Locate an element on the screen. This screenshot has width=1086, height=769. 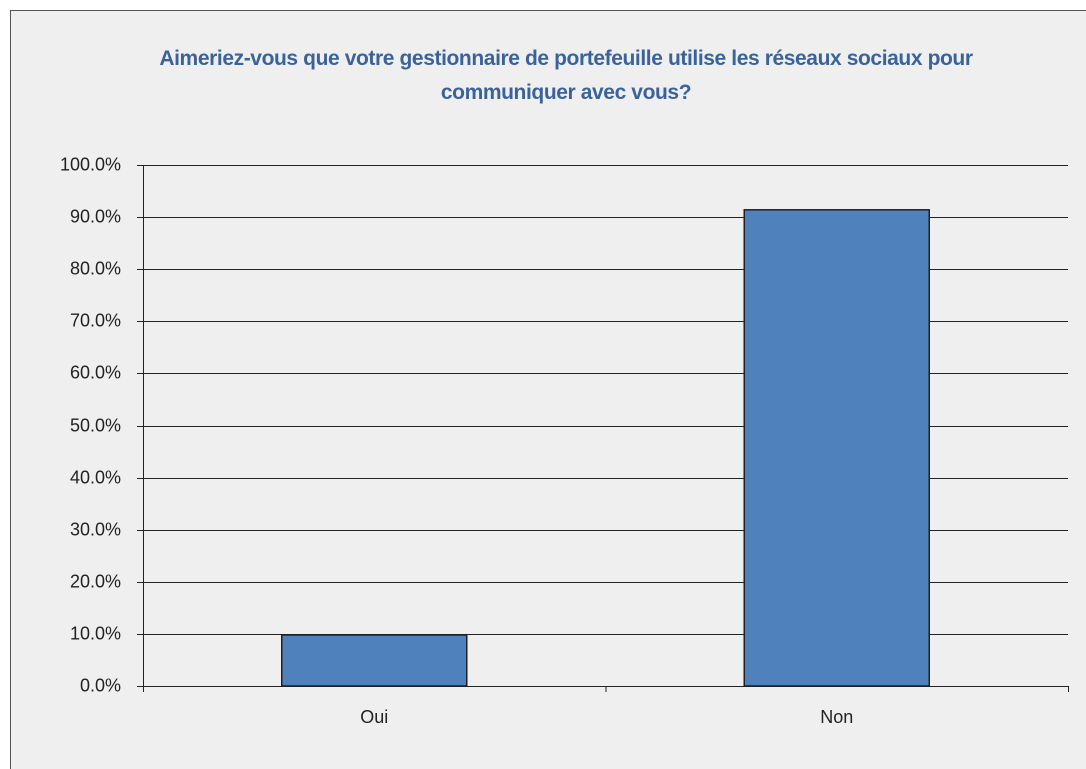
y-tick-label: 10.0% is located at coordinates (95, 633).